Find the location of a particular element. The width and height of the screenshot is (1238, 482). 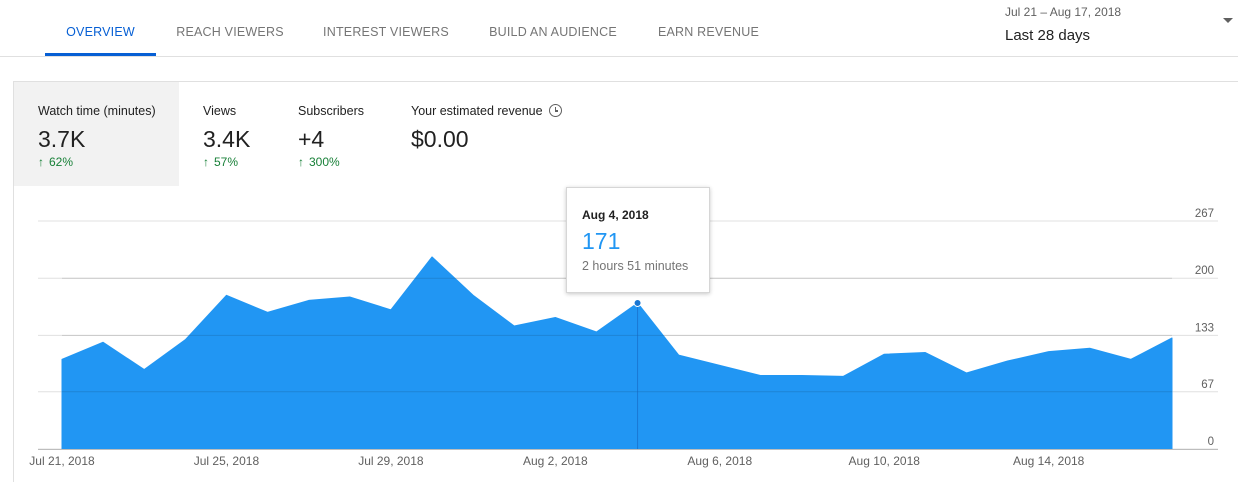

metric-delta-value: 300% is located at coordinates (324, 162).